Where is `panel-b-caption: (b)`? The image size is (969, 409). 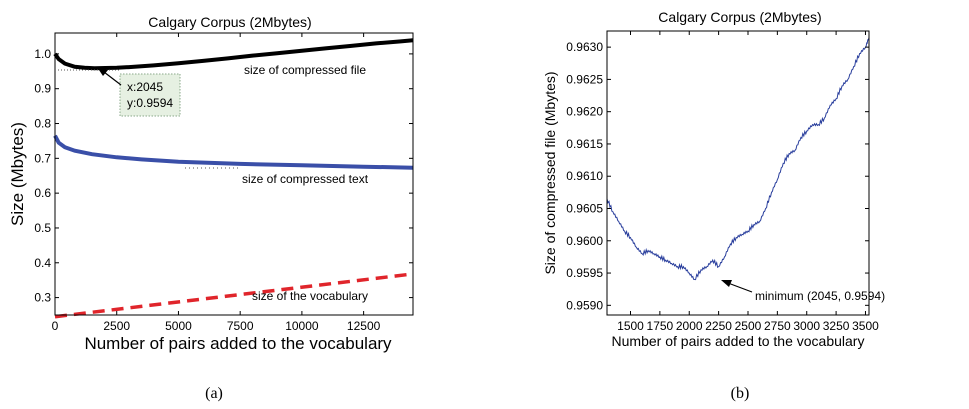 panel-b-caption: (b) is located at coordinates (740, 393).